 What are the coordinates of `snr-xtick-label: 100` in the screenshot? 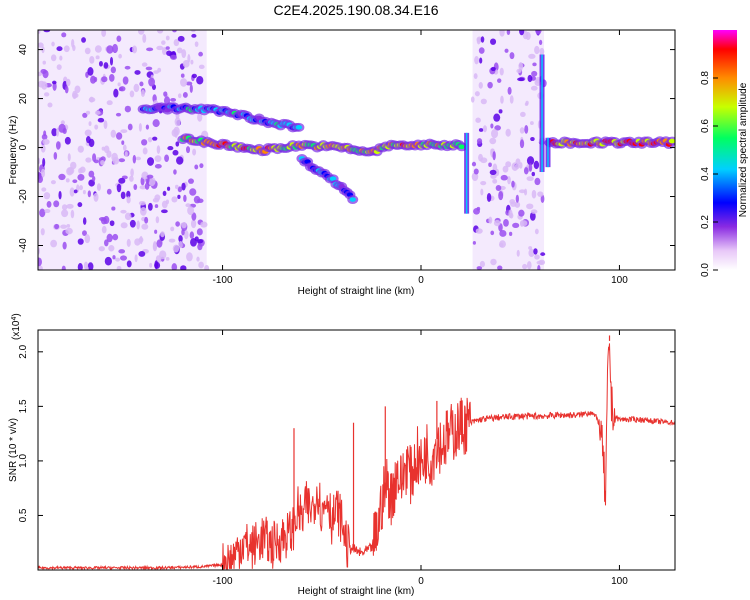 It's located at (619, 581).